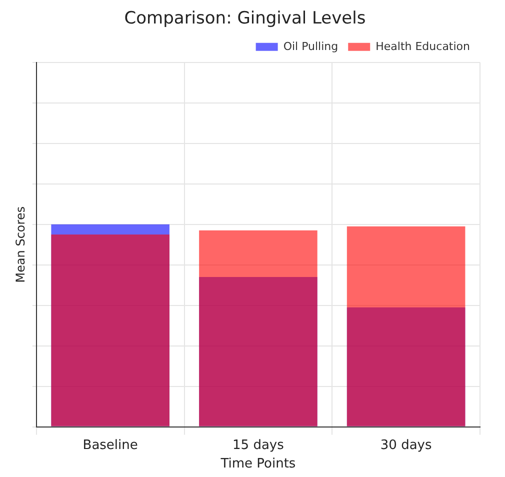 The image size is (505, 477). What do you see at coordinates (310, 46) in the screenshot?
I see `legend-label: Oil Pulling` at bounding box center [310, 46].